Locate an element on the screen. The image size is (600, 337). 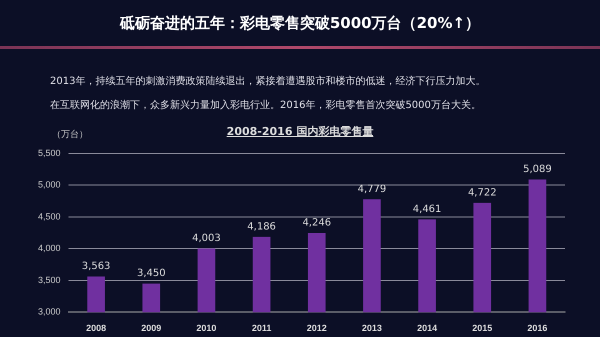
y-tick-label: 4,500 is located at coordinates (49, 216).